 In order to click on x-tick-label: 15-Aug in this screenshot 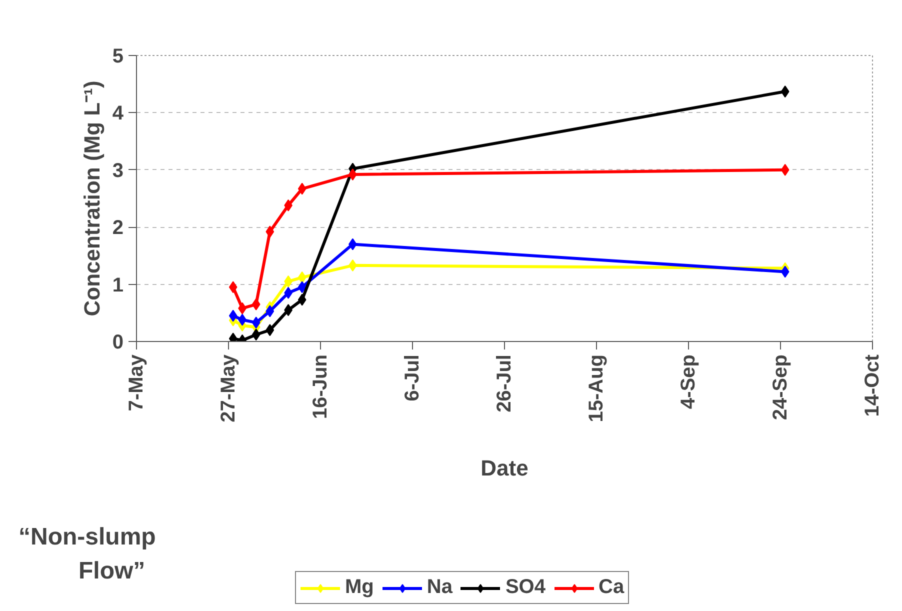, I will do `click(597, 388)`.